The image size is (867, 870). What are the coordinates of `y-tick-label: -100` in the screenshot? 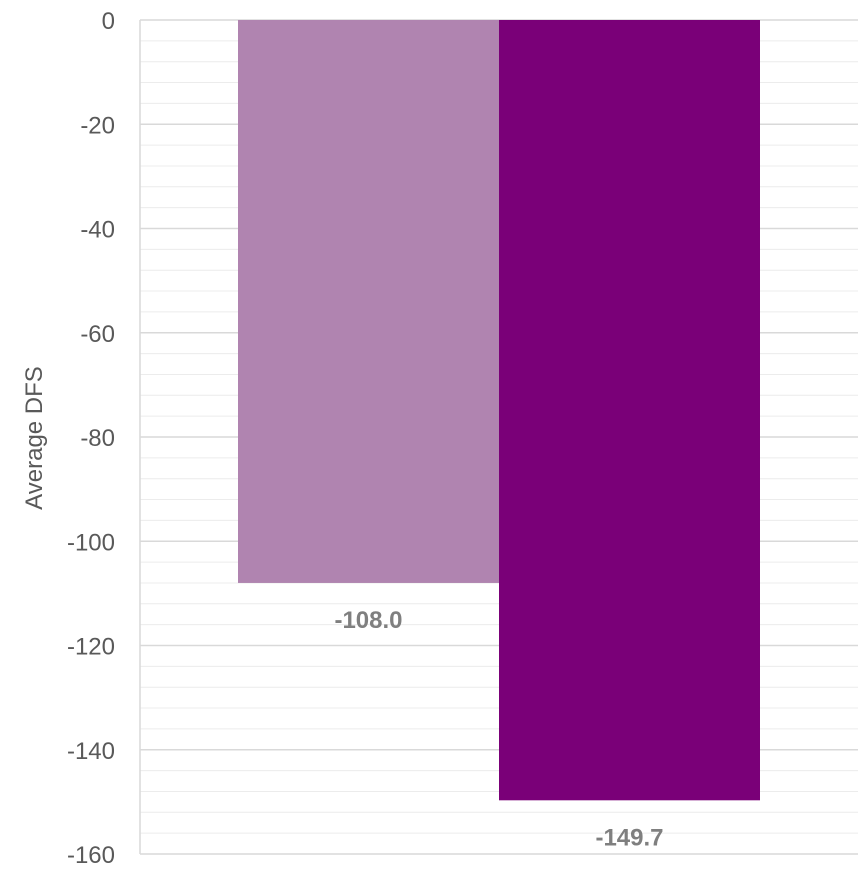 It's located at (91, 542).